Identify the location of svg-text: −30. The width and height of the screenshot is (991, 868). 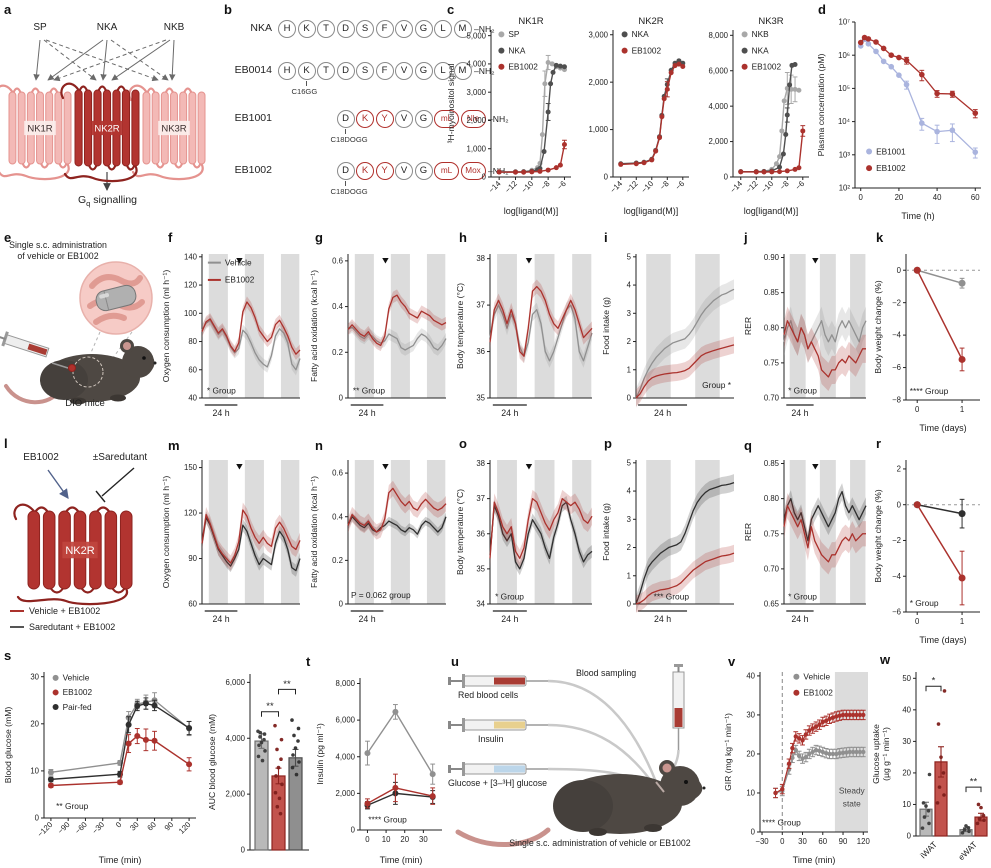
(762, 841).